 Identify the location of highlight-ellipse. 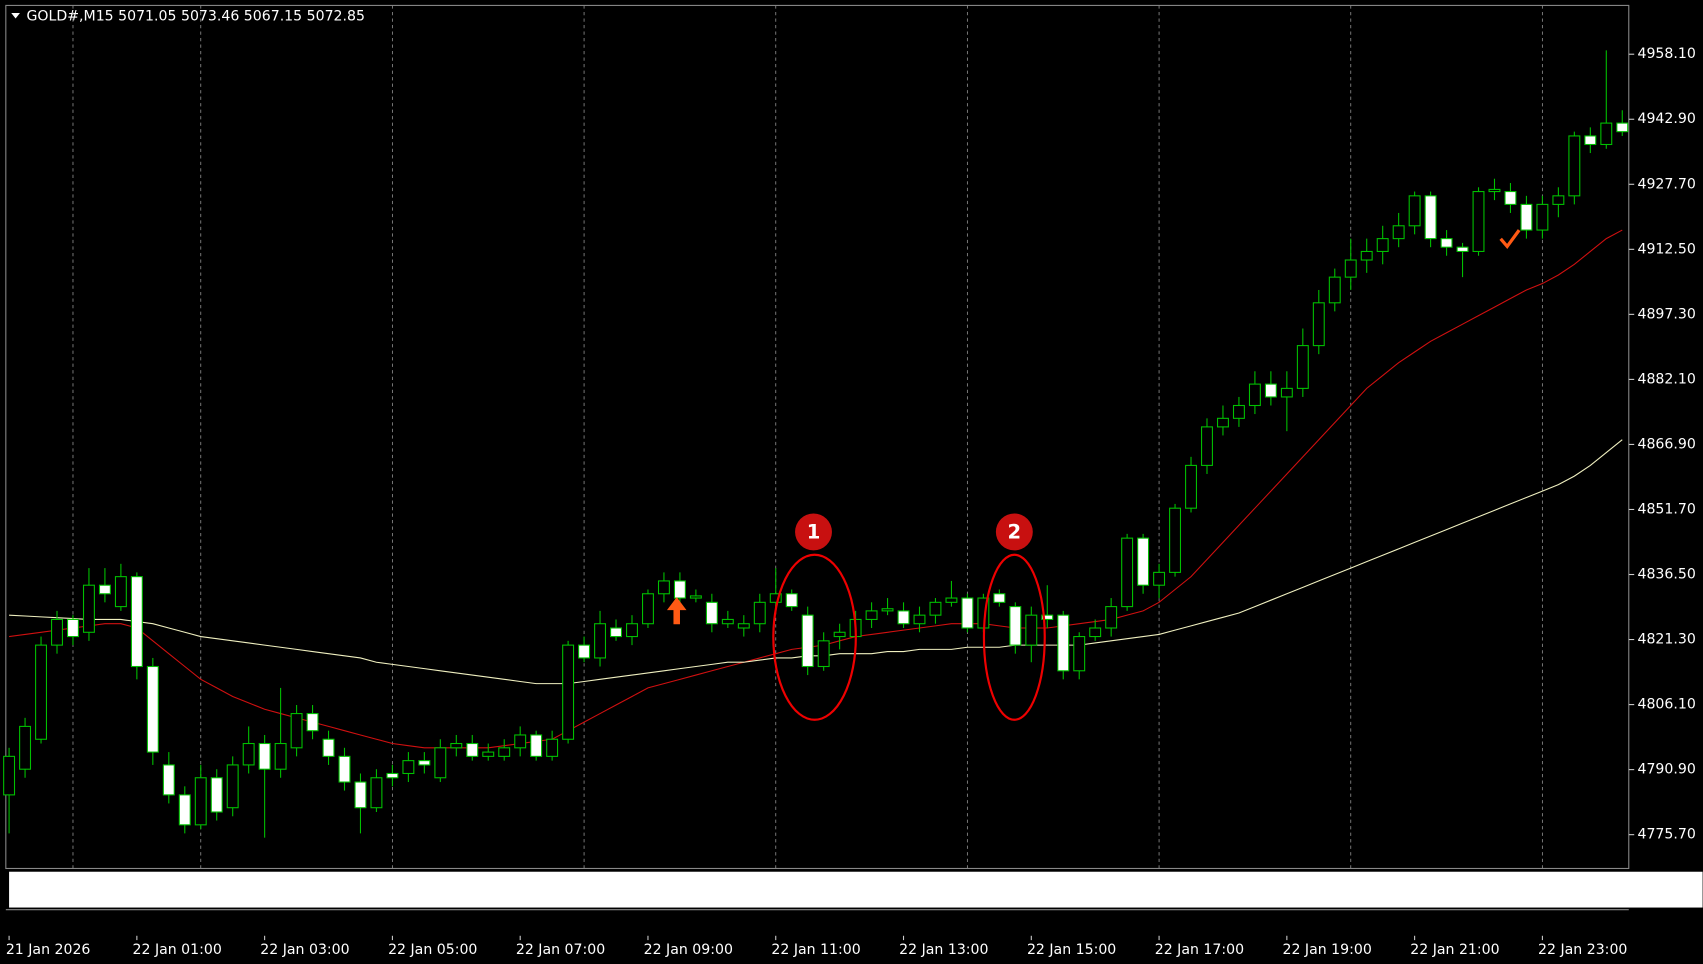
(814, 637).